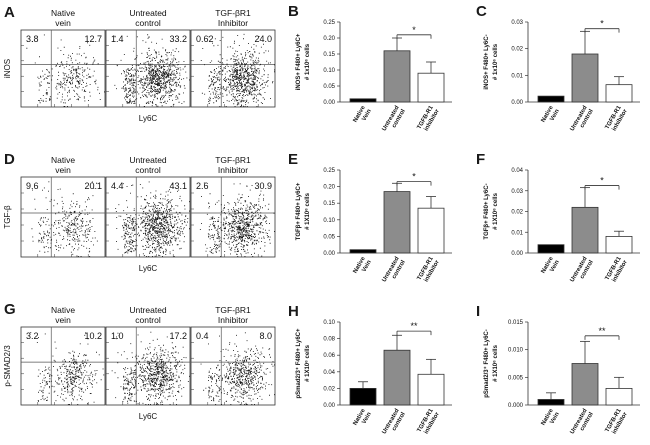 This screenshot has width=650, height=445. What do you see at coordinates (9, 159) in the screenshot?
I see `panel-letter-d: D` at bounding box center [9, 159].